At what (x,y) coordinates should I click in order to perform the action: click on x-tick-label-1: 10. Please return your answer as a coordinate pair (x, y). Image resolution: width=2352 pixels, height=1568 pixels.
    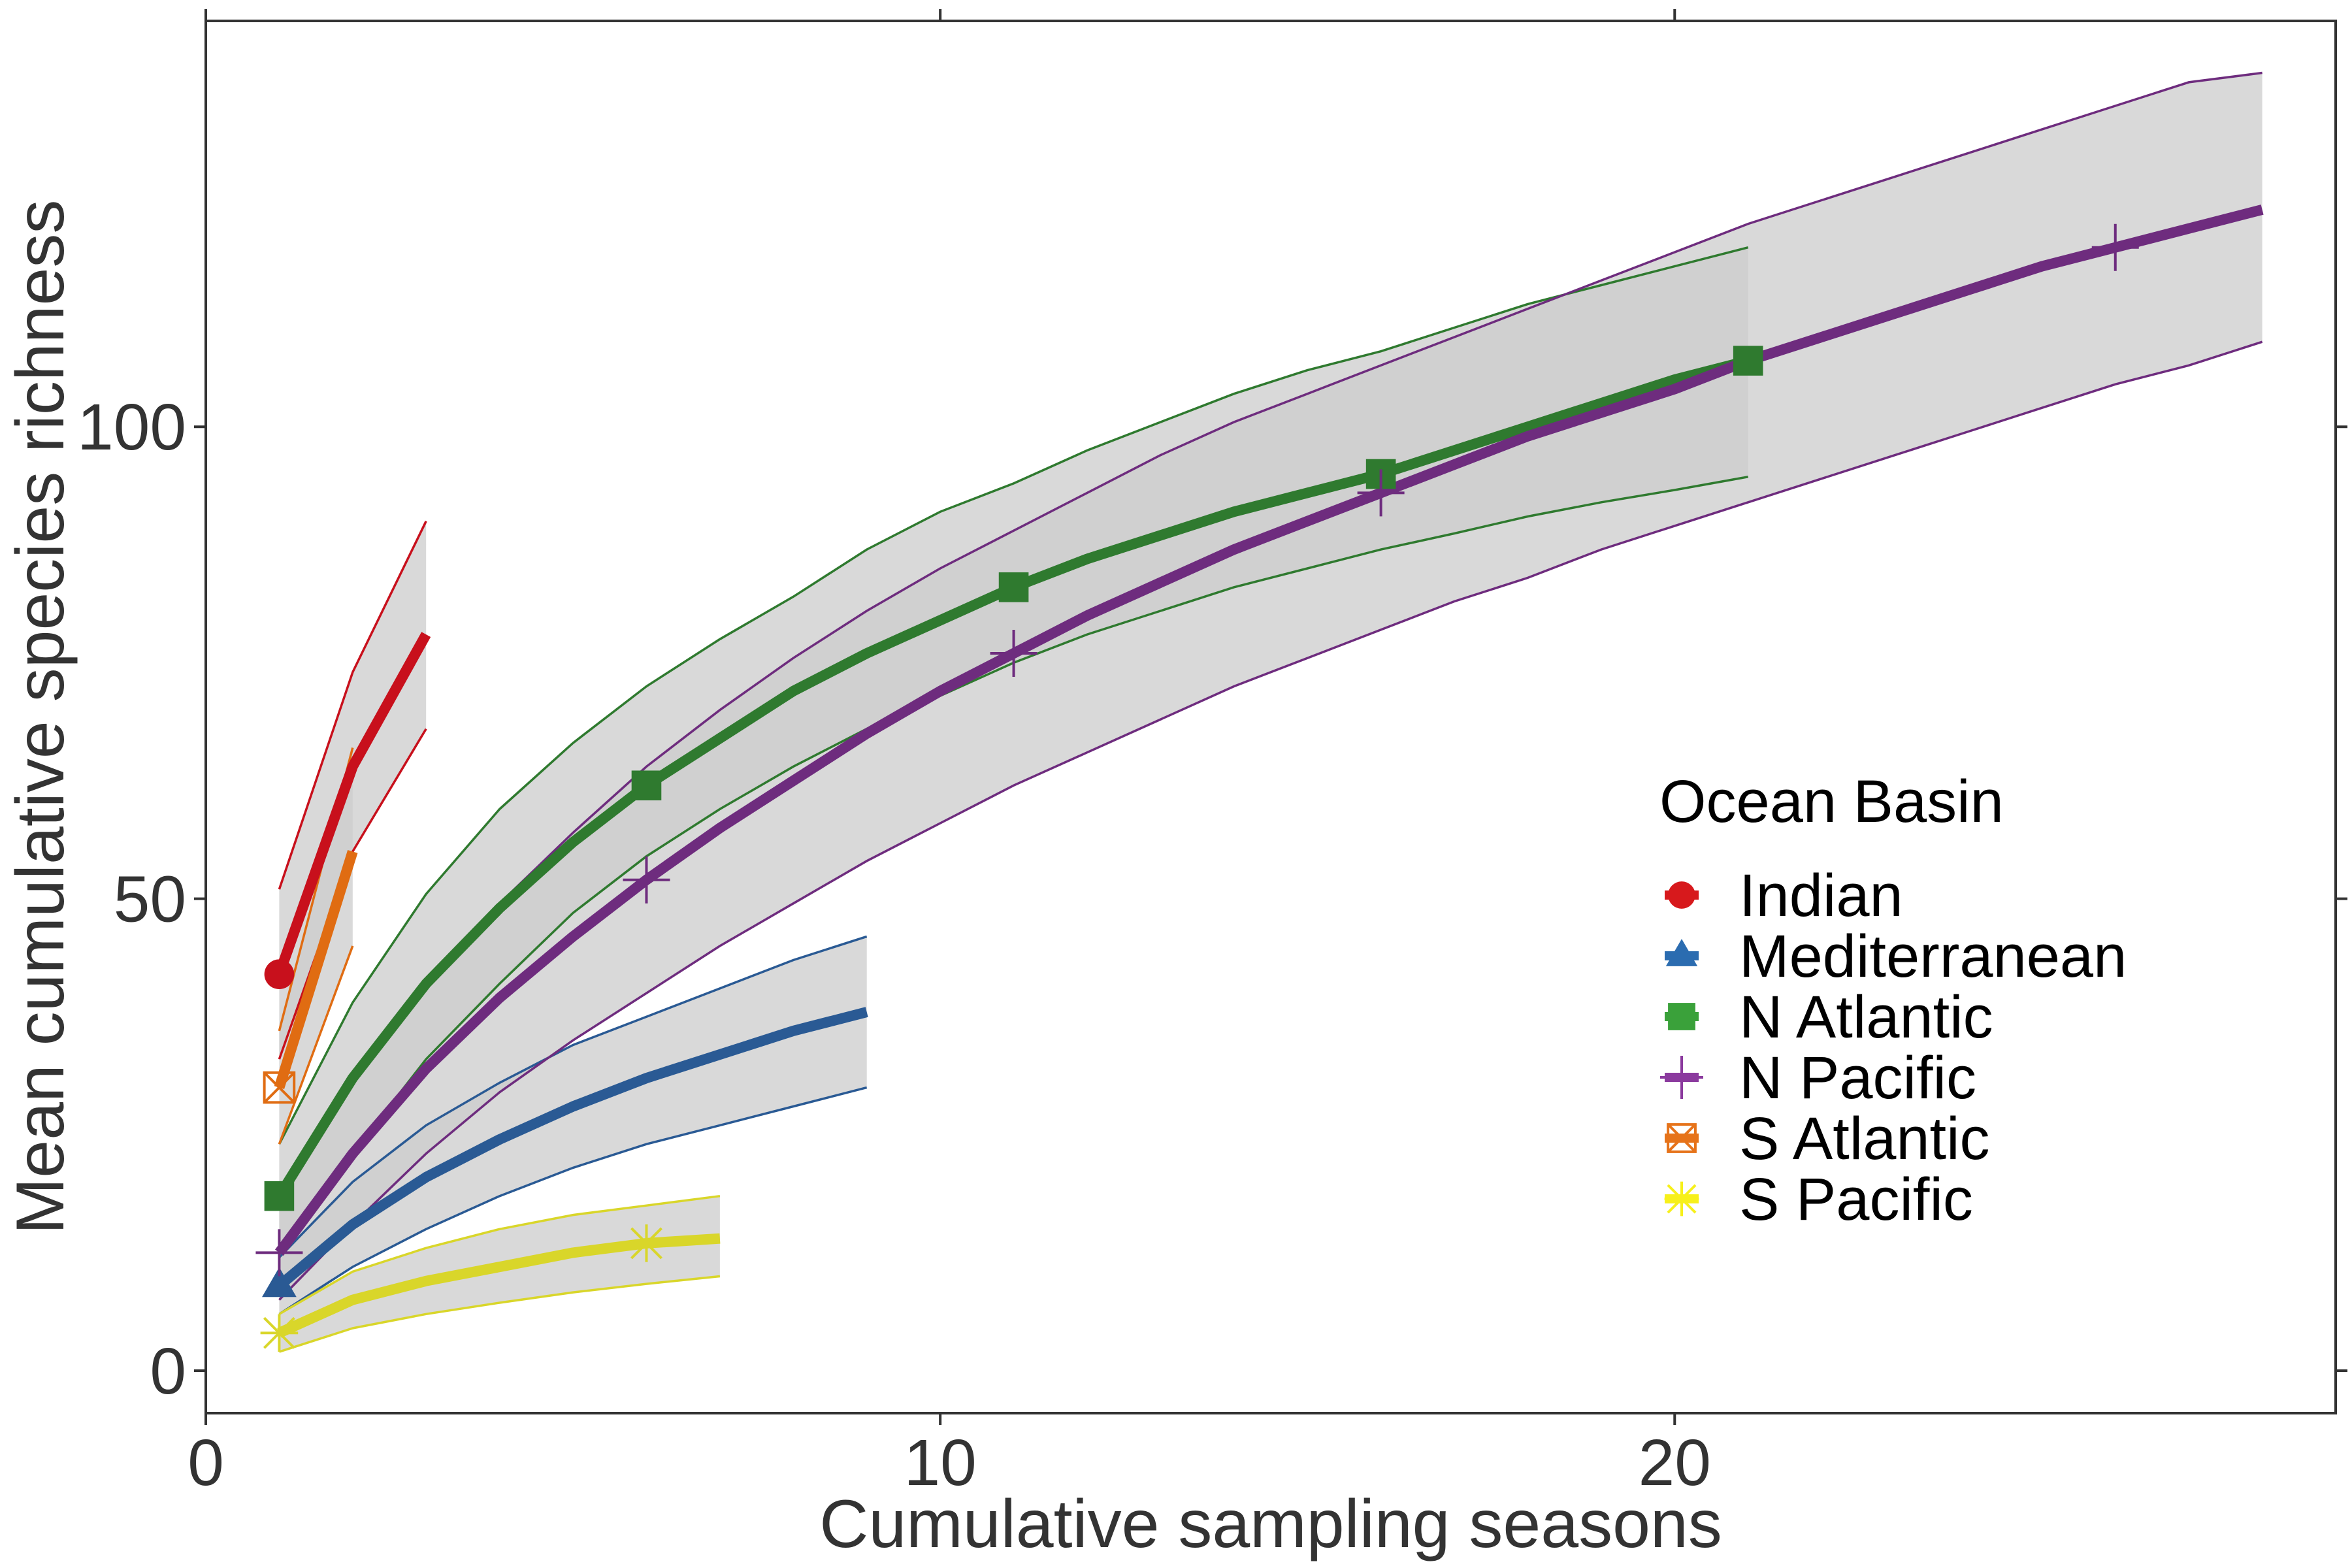
    Looking at the image, I should click on (940, 1462).